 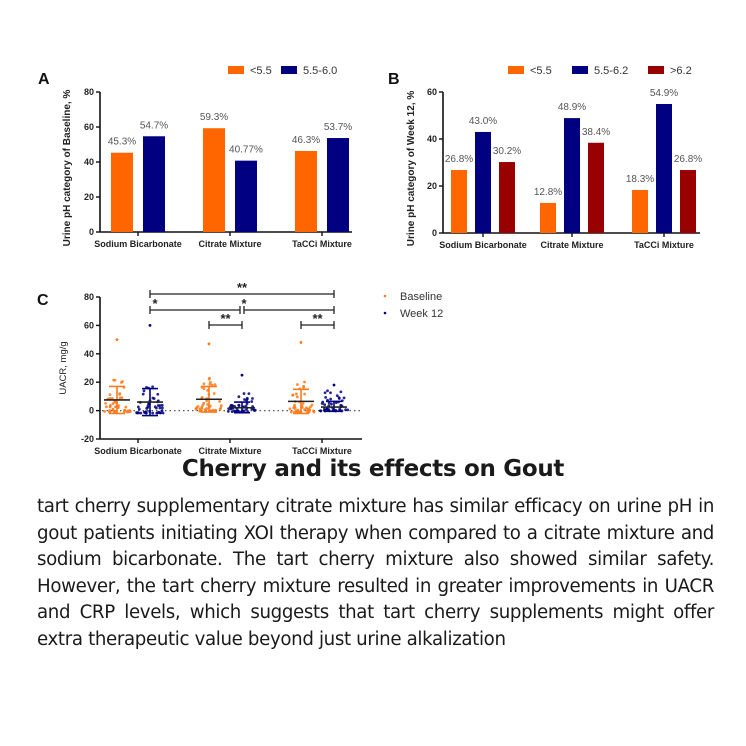 I want to click on panel-c-letter: C, so click(x=43, y=300).